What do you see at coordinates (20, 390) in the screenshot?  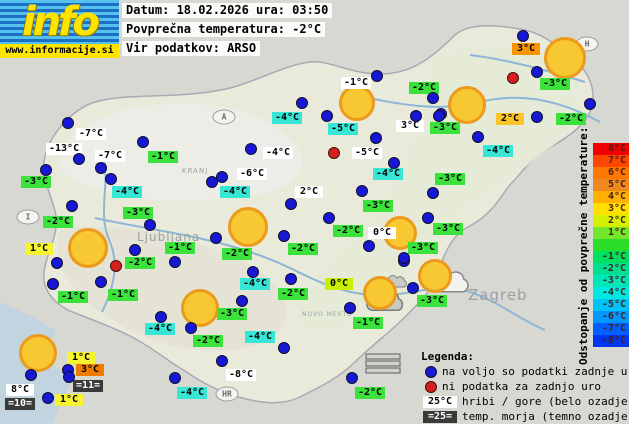 I see `station-label: 8°C` at bounding box center [20, 390].